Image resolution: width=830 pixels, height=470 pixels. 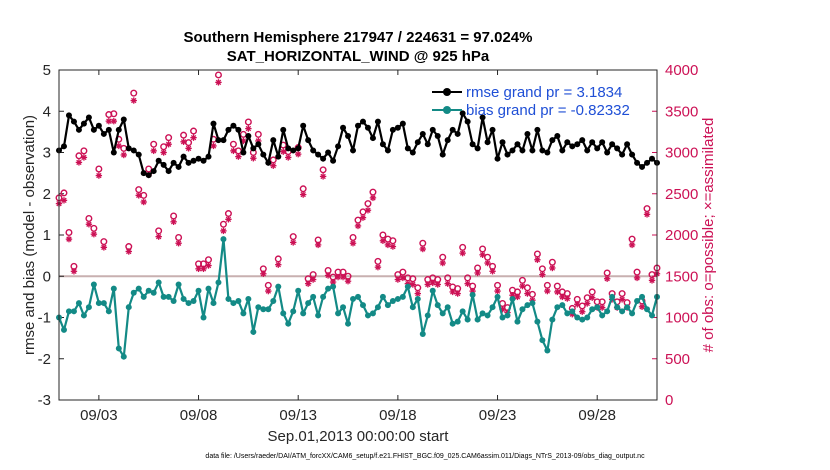 I want to click on y-right-tick-label: 4000, so click(x=681, y=70).